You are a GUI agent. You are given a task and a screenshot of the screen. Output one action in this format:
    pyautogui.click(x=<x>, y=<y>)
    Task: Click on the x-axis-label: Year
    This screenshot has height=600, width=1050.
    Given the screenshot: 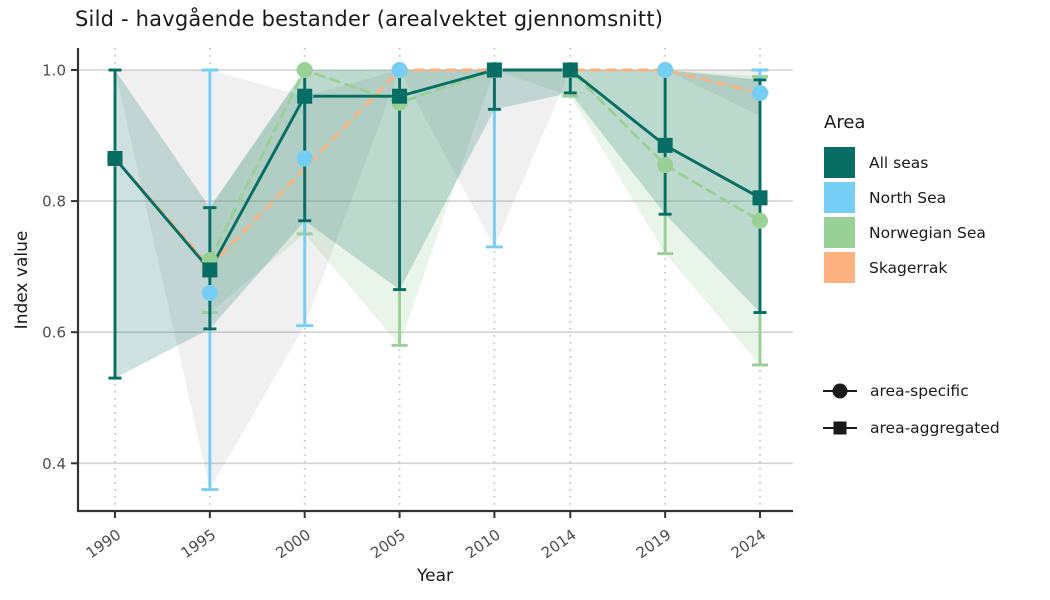 What is the action you would take?
    pyautogui.click(x=435, y=576)
    